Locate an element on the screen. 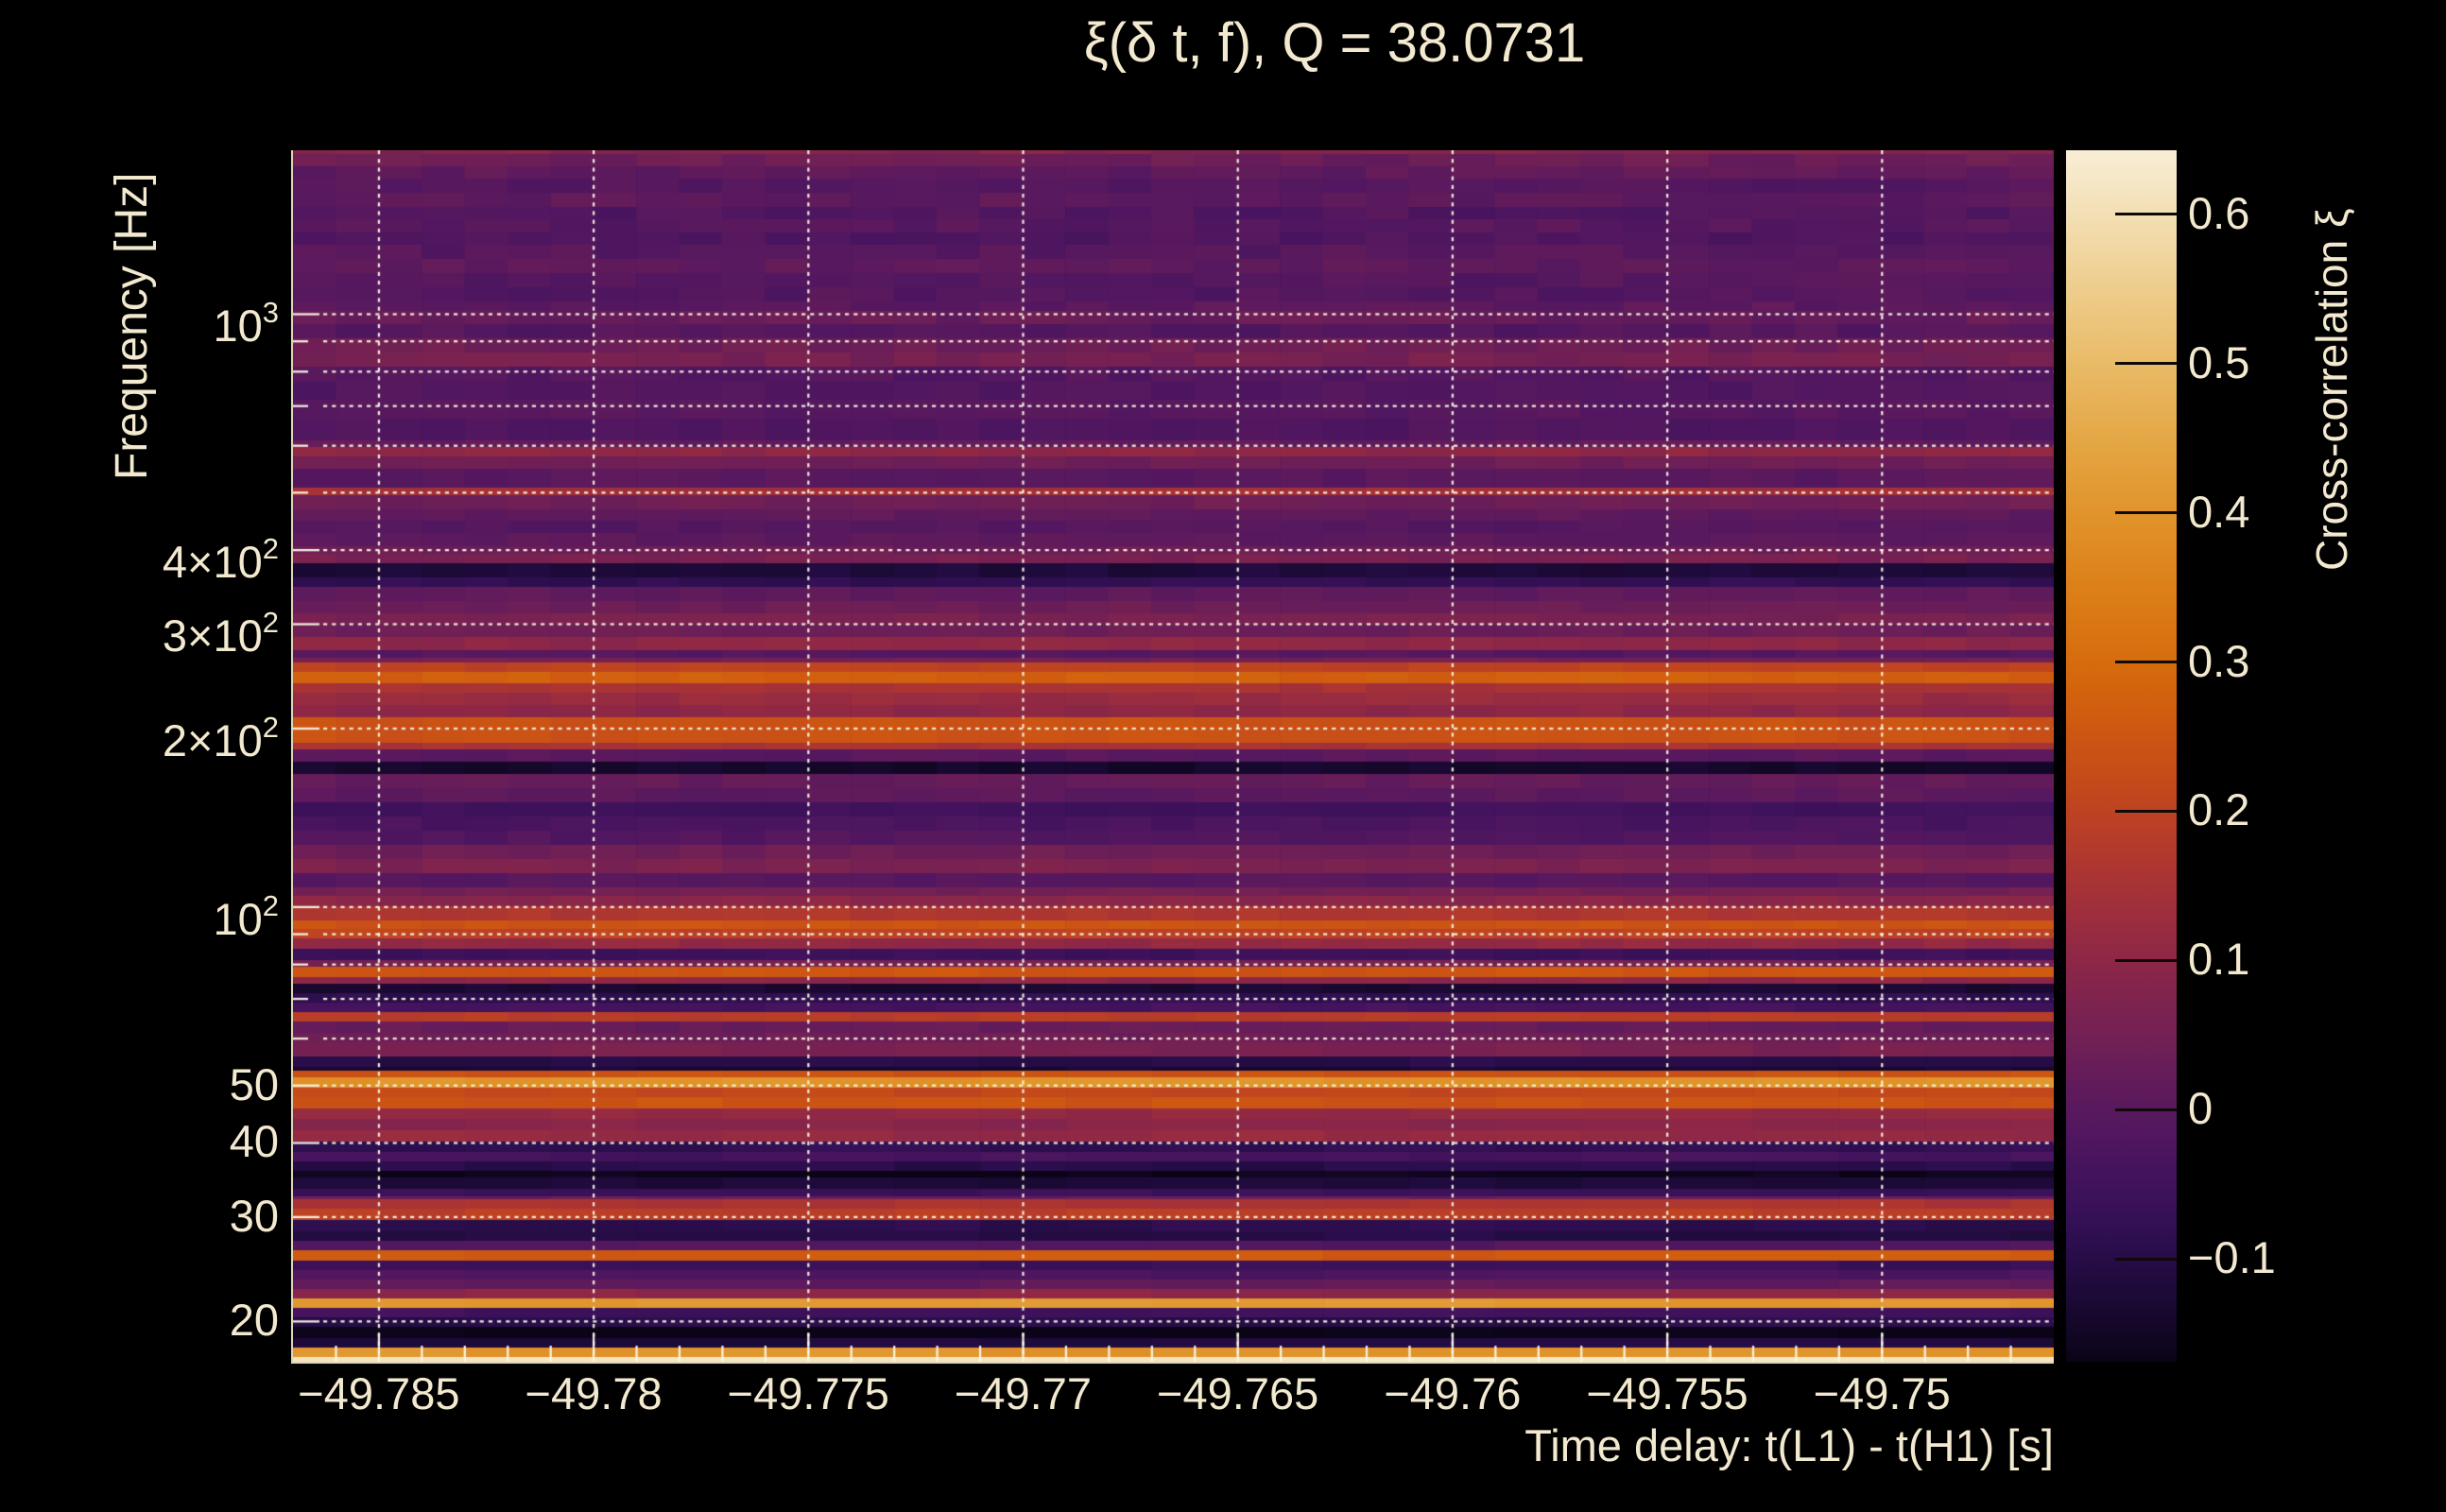 The image size is (2446, 1512). y-tick-label-300: 3×10² is located at coordinates (221, 634).